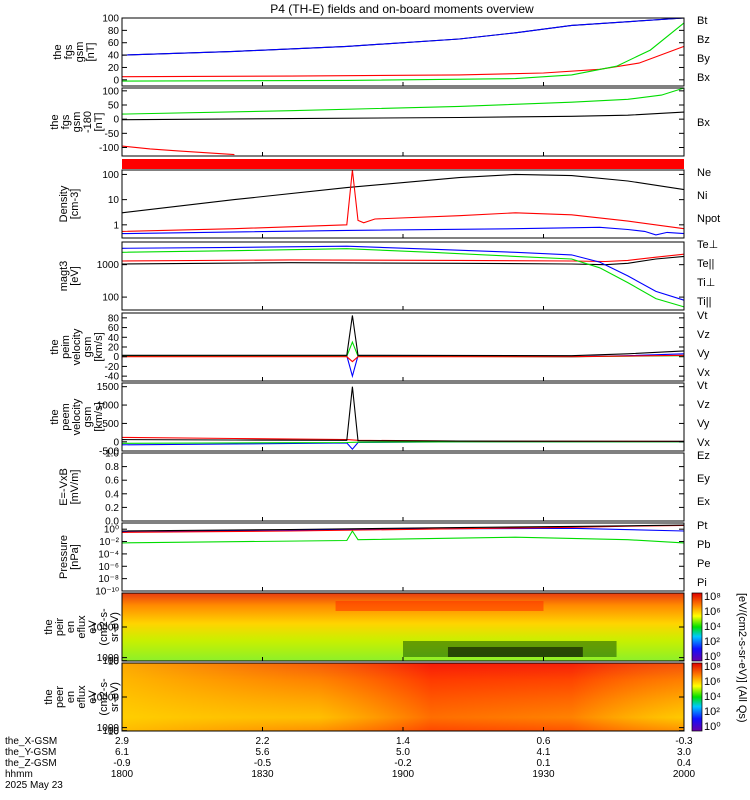  Describe the element at coordinates (544, 763) in the screenshot. I see `xaxis-value: 0.1` at that location.